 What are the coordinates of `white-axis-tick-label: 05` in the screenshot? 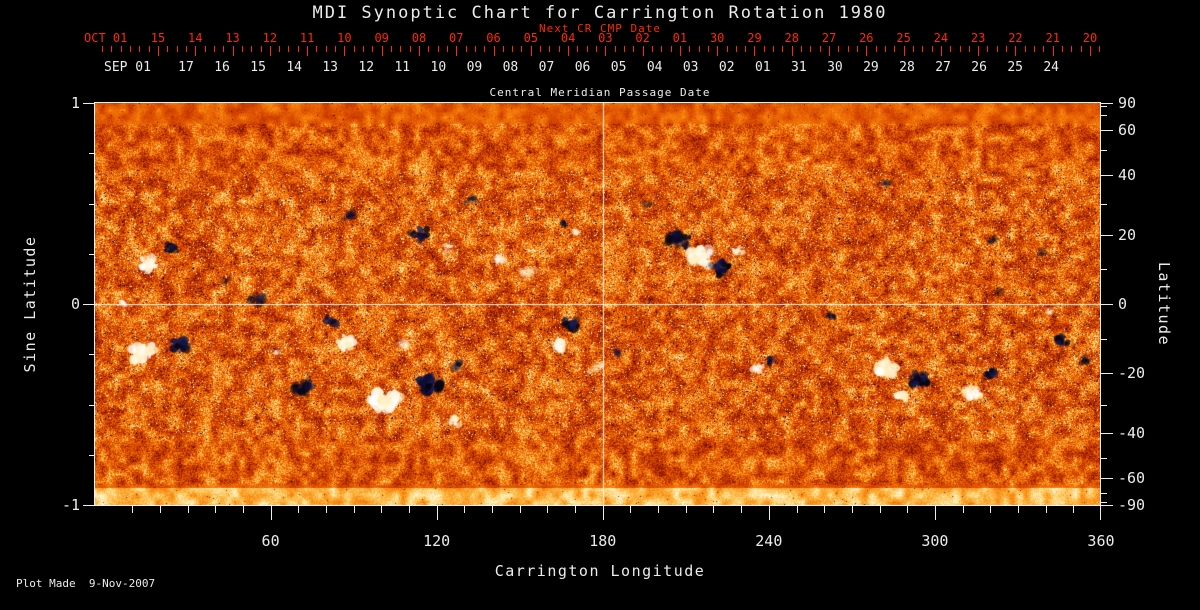 It's located at (618, 67).